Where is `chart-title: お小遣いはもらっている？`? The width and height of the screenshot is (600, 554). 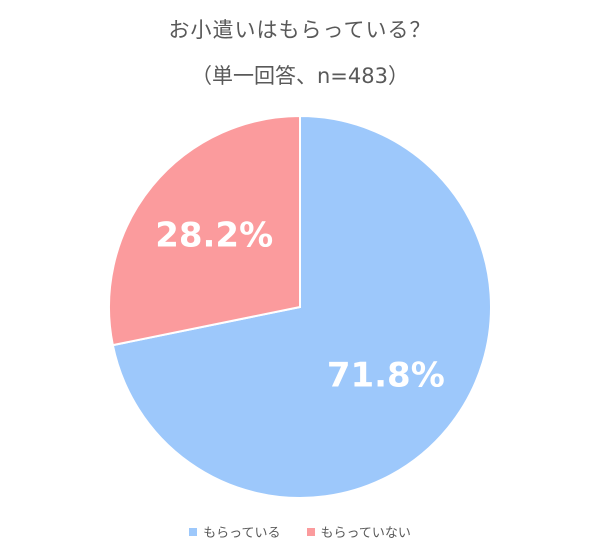
chart-title: お小遣いはもらっている？ is located at coordinates (300, 30).